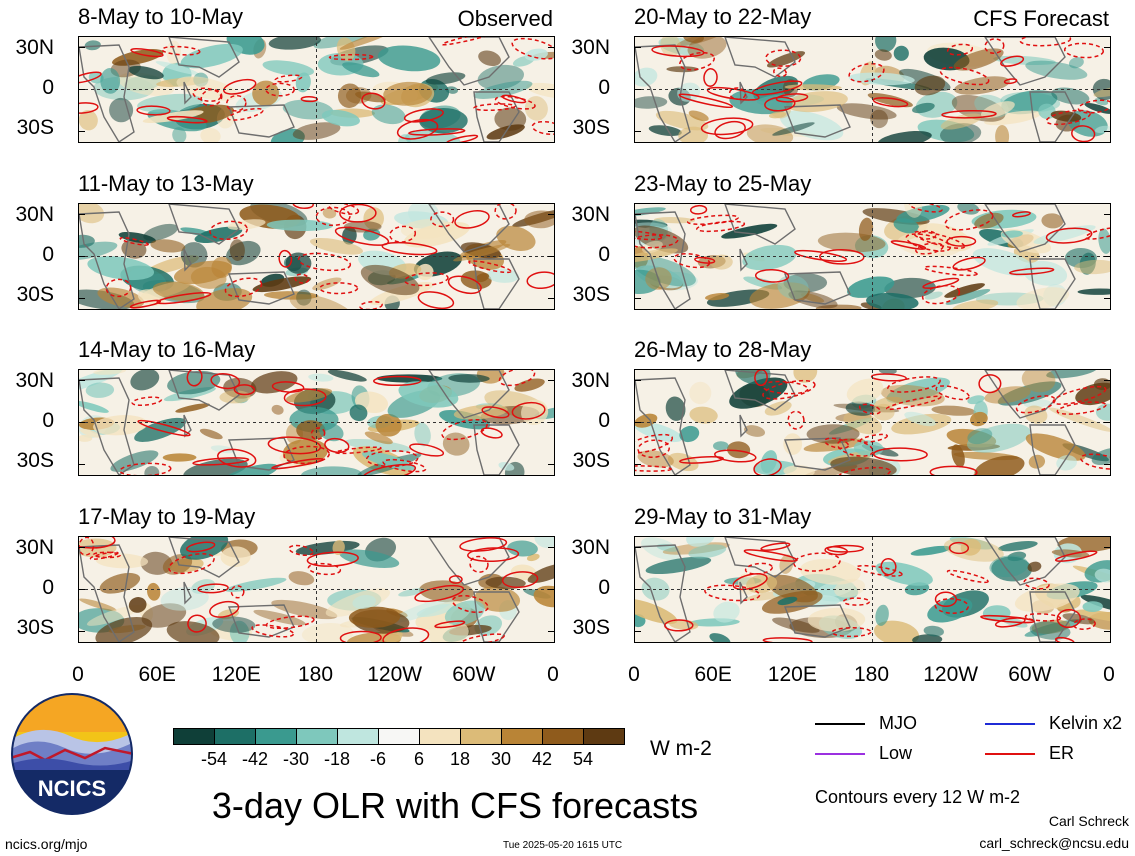 This screenshot has height=856, width=1135. What do you see at coordinates (46, 844) in the screenshot?
I see `footer-url: ncics.org/mjo` at bounding box center [46, 844].